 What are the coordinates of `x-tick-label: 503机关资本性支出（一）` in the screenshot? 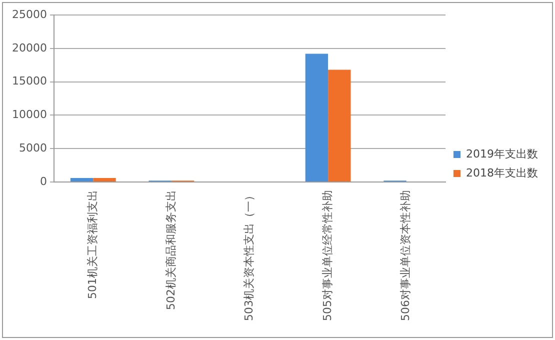 It's located at (249, 255).